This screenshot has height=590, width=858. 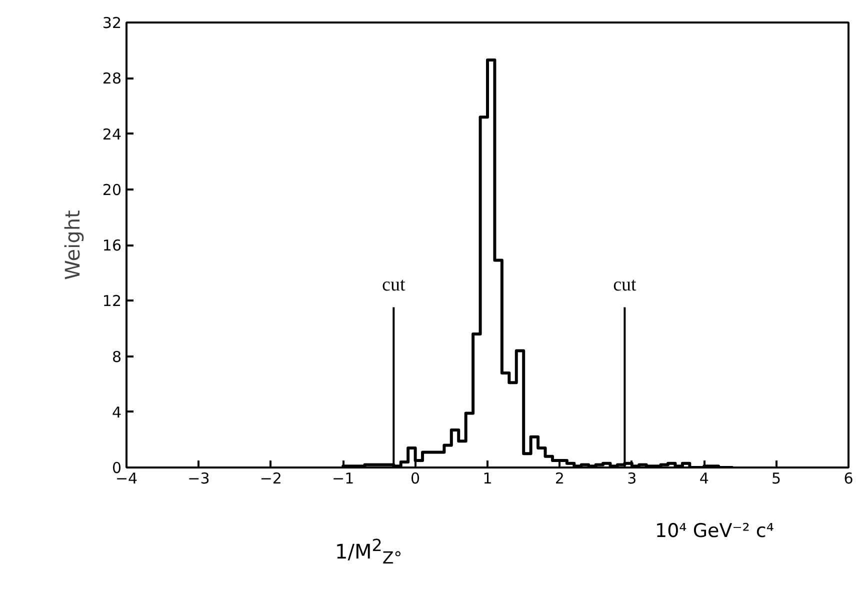 I want to click on y-tick-label: 8, so click(x=117, y=357).